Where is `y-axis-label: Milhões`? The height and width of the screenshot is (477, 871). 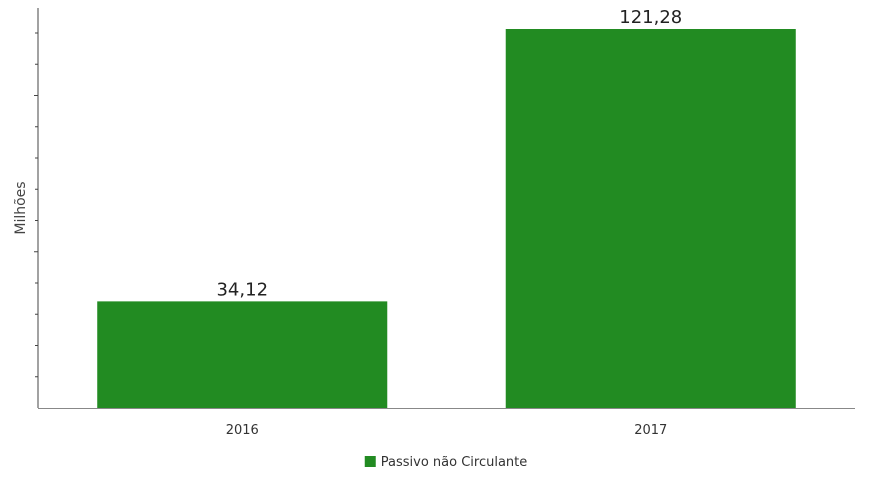 y-axis-label: Milhões is located at coordinates (21, 207).